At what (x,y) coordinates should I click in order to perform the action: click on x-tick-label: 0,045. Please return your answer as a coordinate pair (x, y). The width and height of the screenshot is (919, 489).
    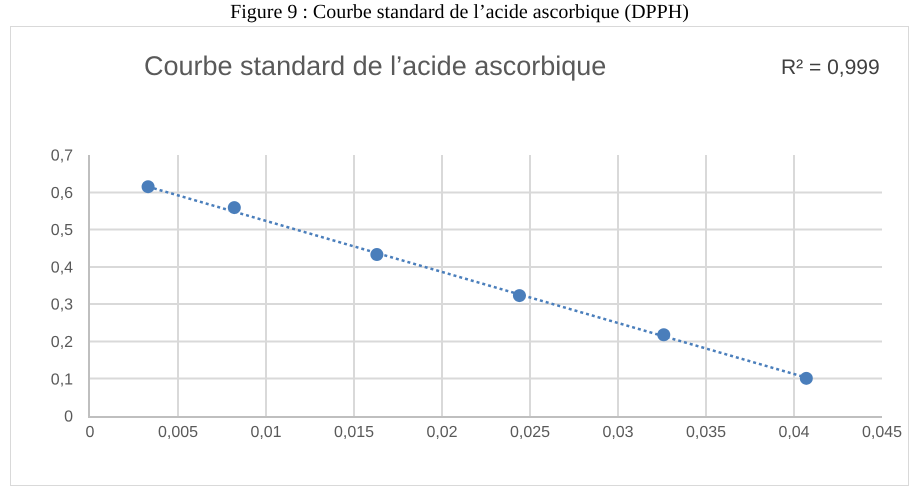
    Looking at the image, I should click on (882, 432).